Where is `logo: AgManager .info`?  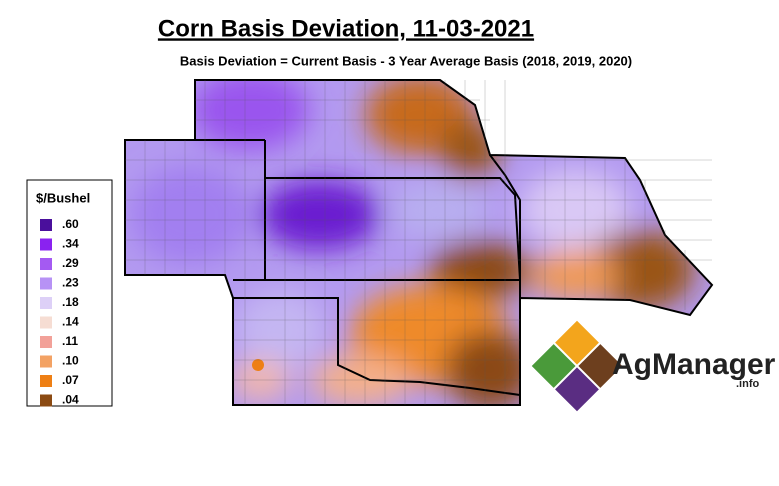 logo: AgManager .info is located at coordinates (653, 366).